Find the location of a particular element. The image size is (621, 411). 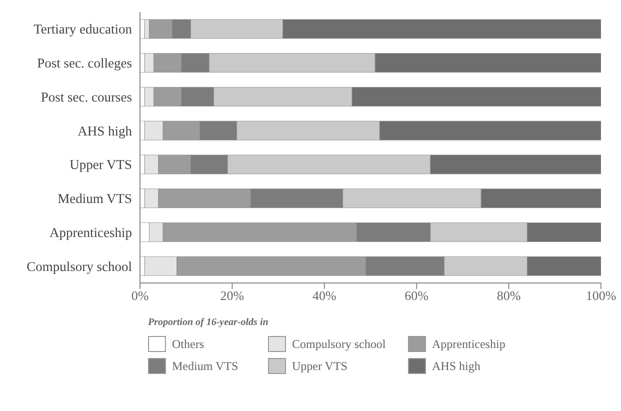

x-tick-label: 100% is located at coordinates (601, 296).